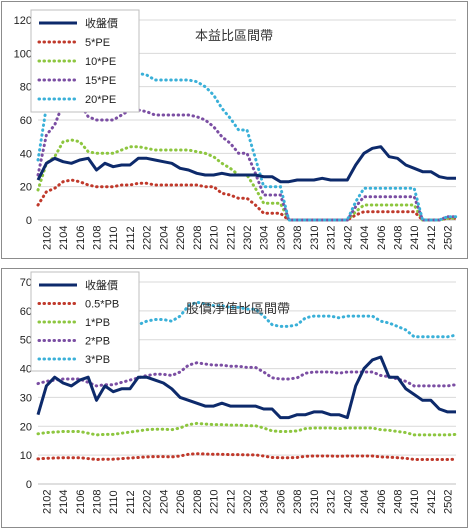 This screenshot has width=471, height=530. I want to click on y-tick-label: 10, so click(26, 456).